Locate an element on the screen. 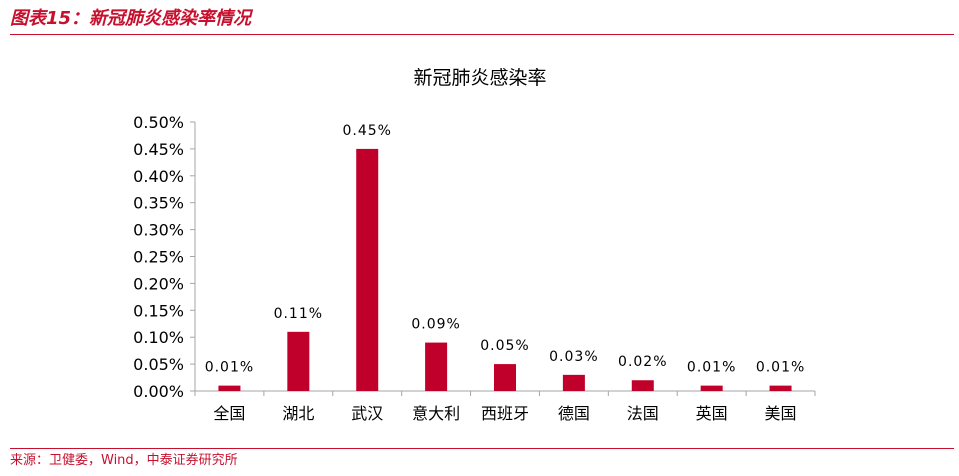 This screenshot has height=476, width=959. category-label: 意大利 is located at coordinates (436, 413).